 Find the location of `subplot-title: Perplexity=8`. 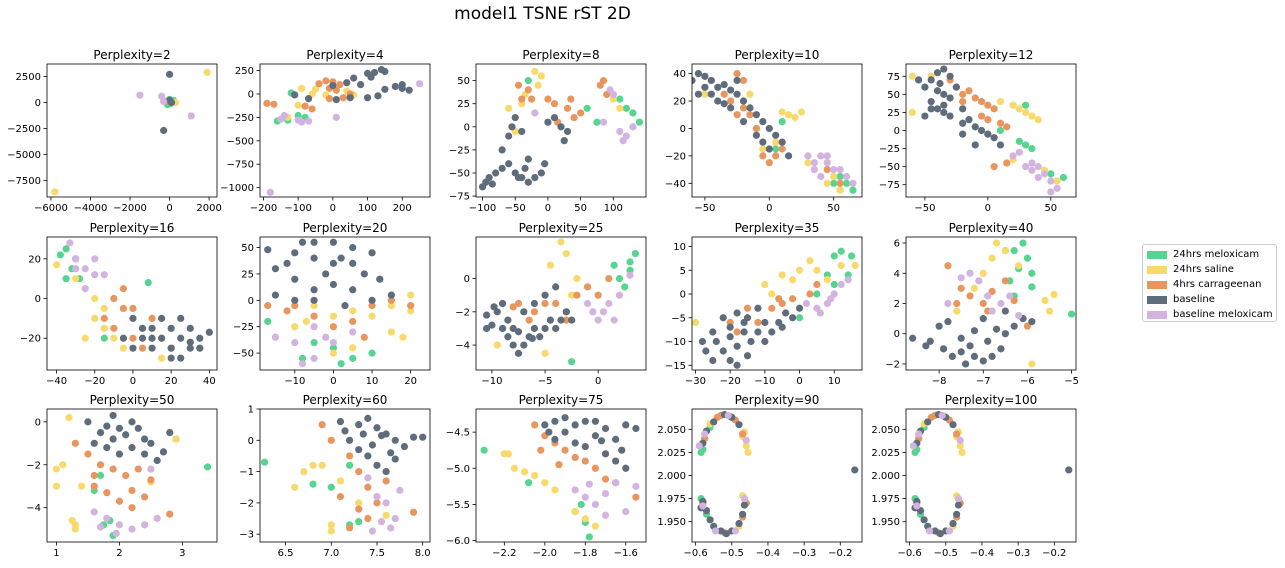

subplot-title: Perplexity=8 is located at coordinates (560, 55).